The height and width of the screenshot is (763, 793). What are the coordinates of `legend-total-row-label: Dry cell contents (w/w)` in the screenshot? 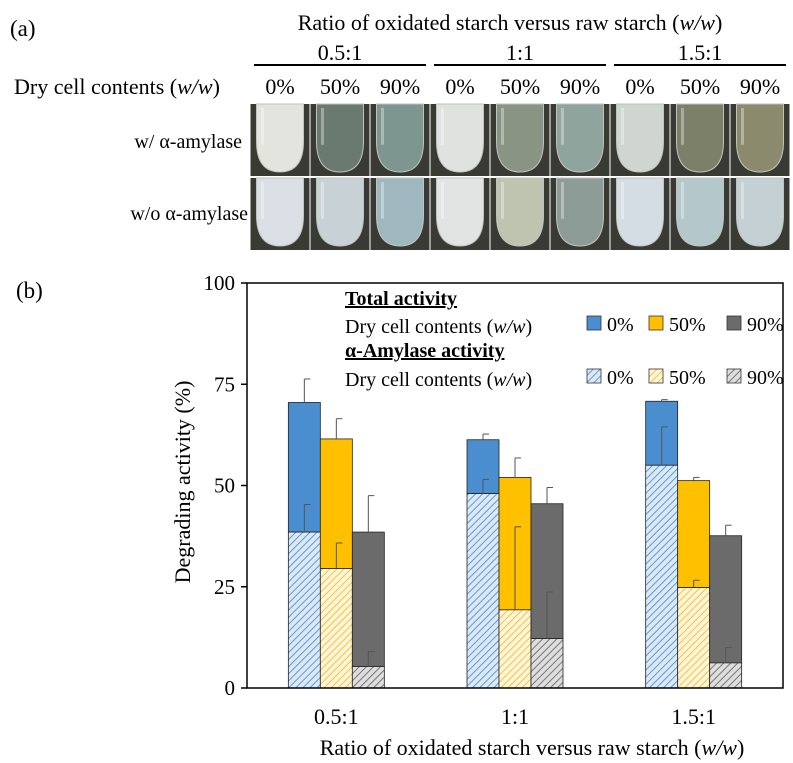 It's located at (438, 327).